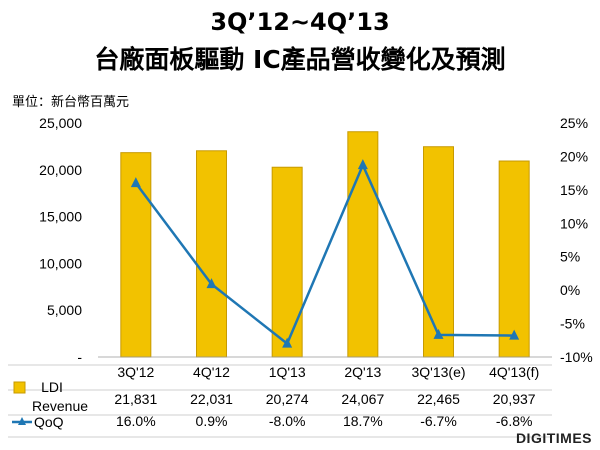  Describe the element at coordinates (514, 421) in the screenshot. I see `data-label-qoq: -6.8%` at that location.